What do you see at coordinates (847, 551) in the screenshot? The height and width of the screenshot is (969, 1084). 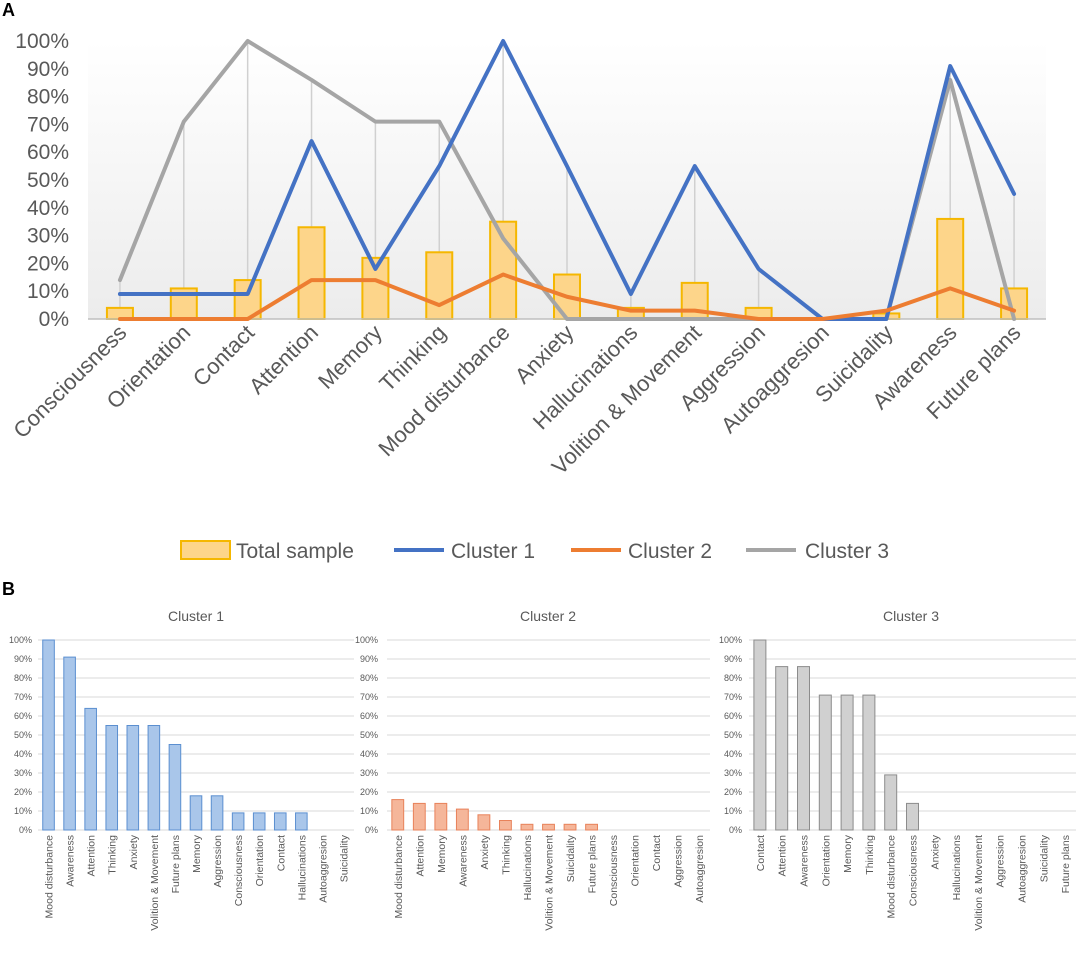 I see `legend-entry: Cluster 3` at bounding box center [847, 551].